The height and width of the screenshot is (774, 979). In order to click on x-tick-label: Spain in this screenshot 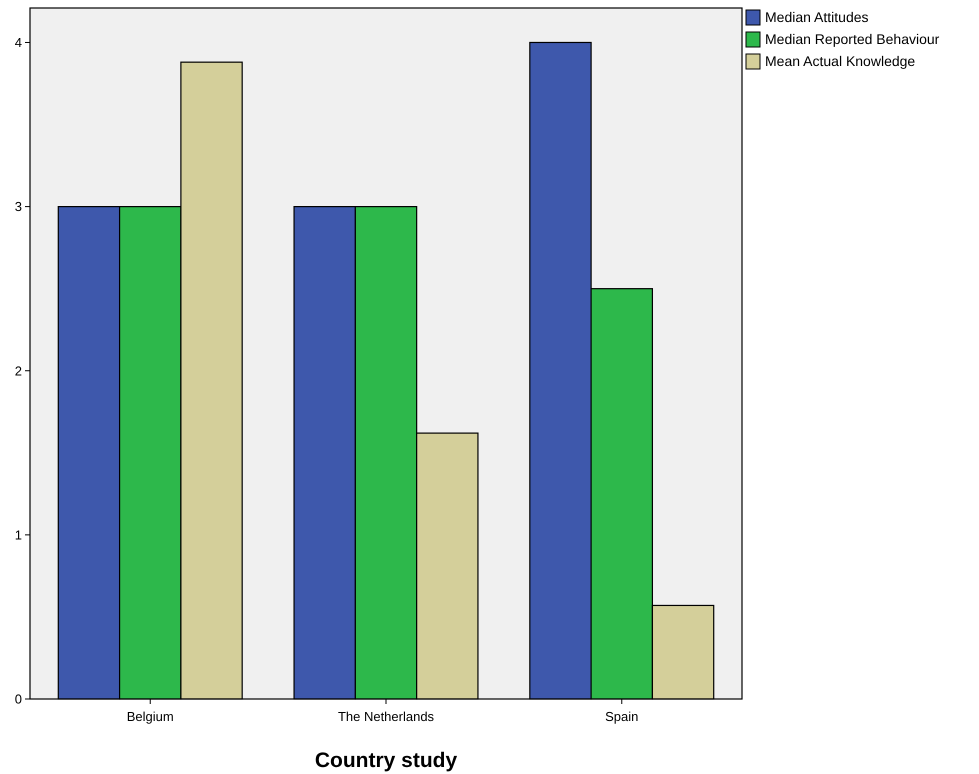, I will do `click(621, 716)`.